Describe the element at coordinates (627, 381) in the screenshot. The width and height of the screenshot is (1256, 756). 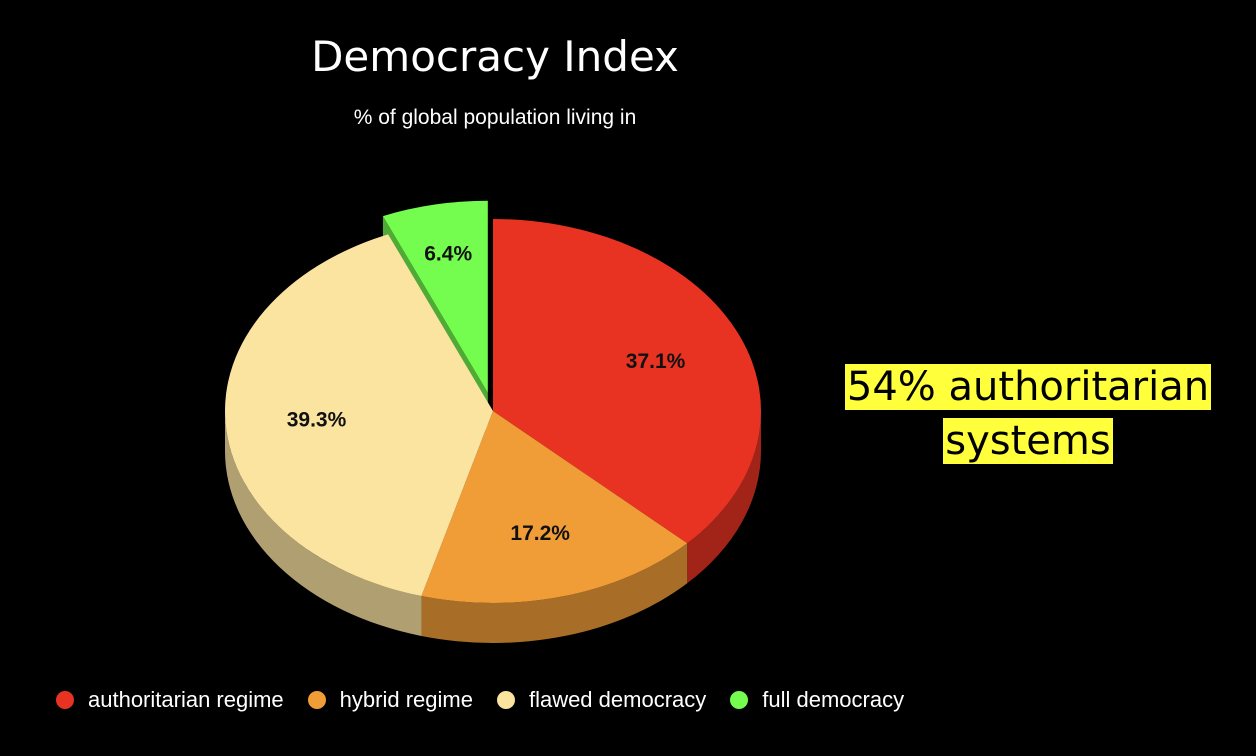
I see `pie-slice-authoritarian-regime` at that location.